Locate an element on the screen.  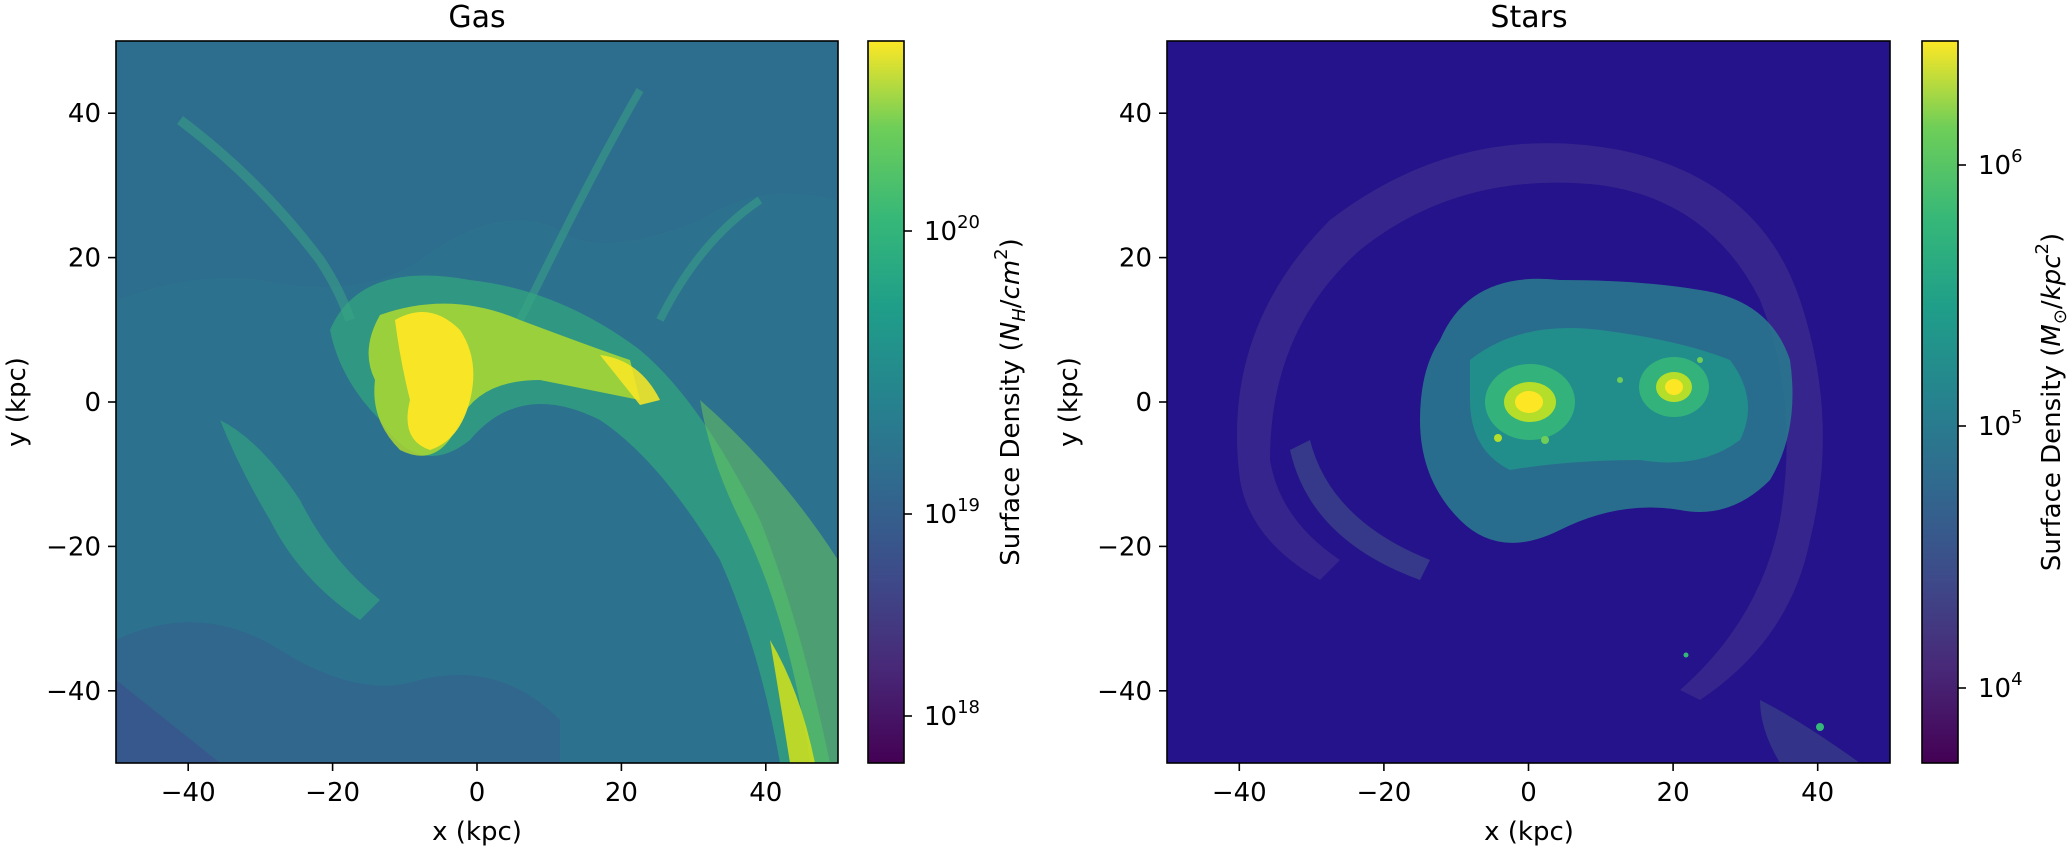
stars-colorbar-tick-label: 10⁵ is located at coordinates (2000, 424).